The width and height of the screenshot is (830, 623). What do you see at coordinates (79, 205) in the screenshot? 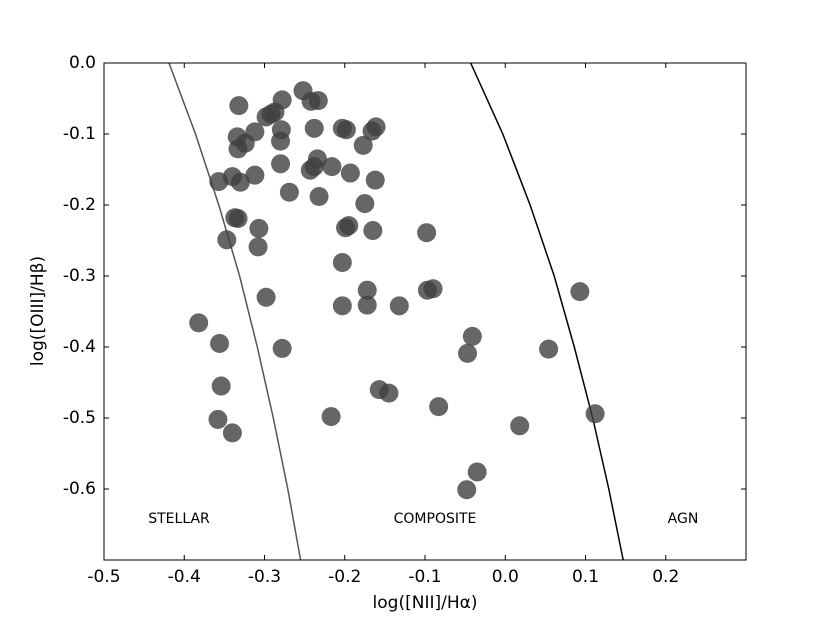
I see `y-tick-label: -0.2` at bounding box center [79, 205].